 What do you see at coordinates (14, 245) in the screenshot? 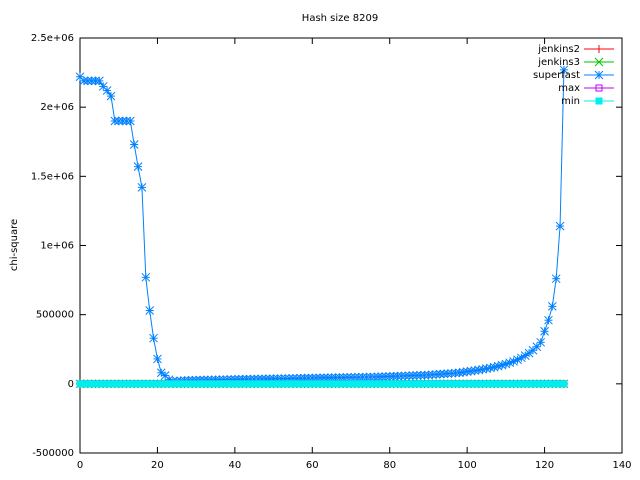
I see `y-axis-label: chi-square` at bounding box center [14, 245].